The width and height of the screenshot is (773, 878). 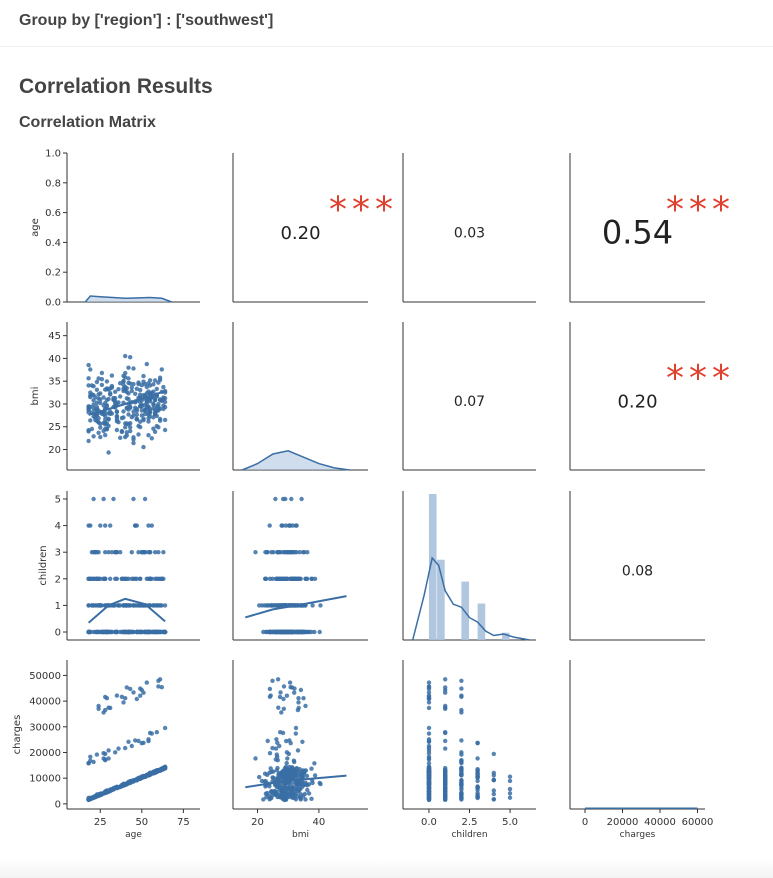 I want to click on corr-children-charges: 0.08, so click(x=637, y=571).